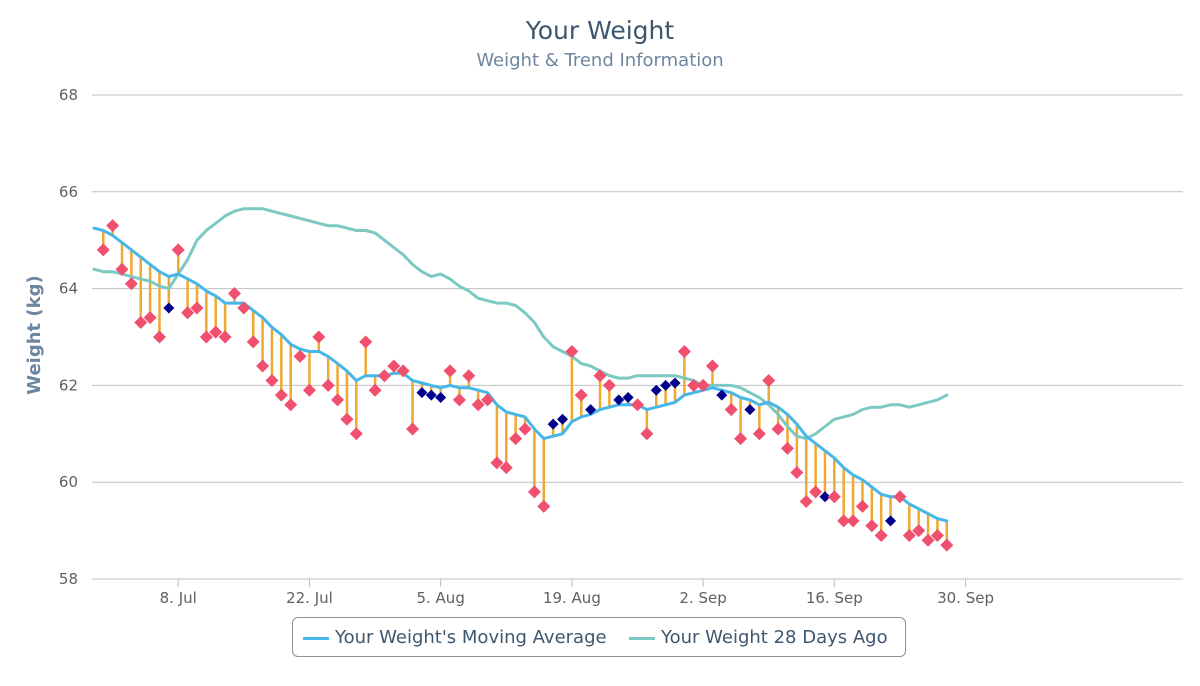 Image resolution: width=1200 pixels, height=686 pixels. I want to click on y-tick-label: 64, so click(68, 289).